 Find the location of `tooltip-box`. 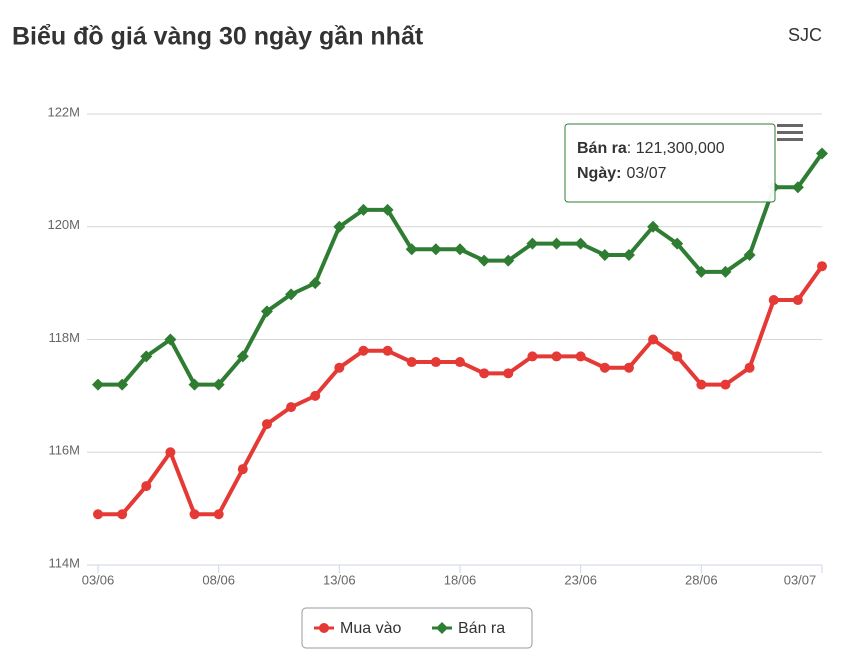

tooltip-box is located at coordinates (670, 163).